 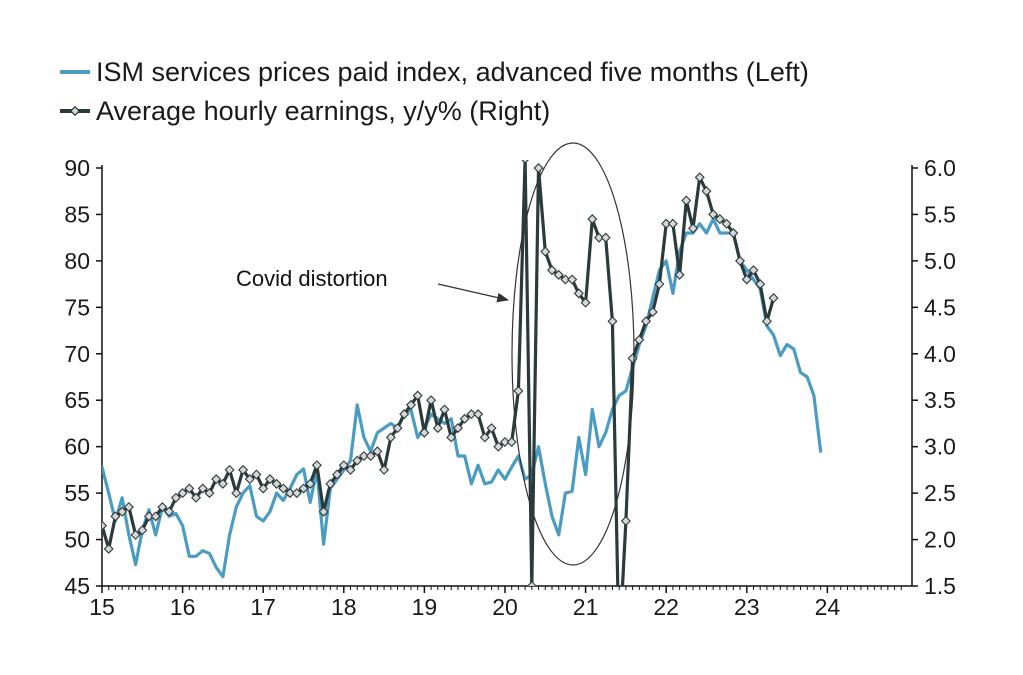 What do you see at coordinates (77, 168) in the screenshot?
I see `y-left-tick-label: 90` at bounding box center [77, 168].